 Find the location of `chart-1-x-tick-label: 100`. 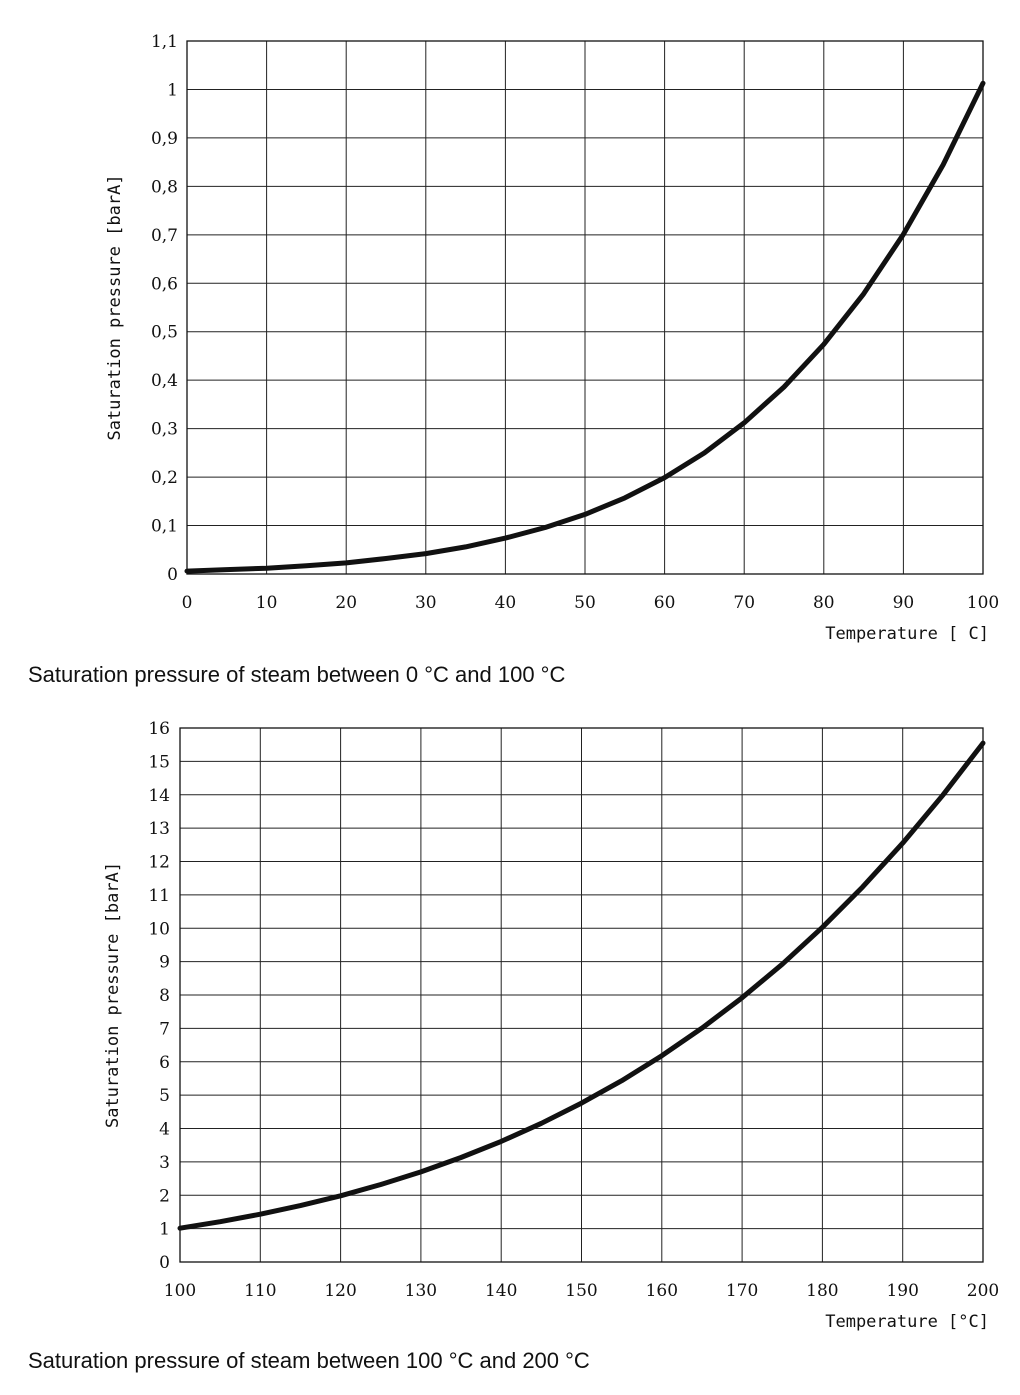

chart-1-x-tick-label: 100 is located at coordinates (180, 1291).